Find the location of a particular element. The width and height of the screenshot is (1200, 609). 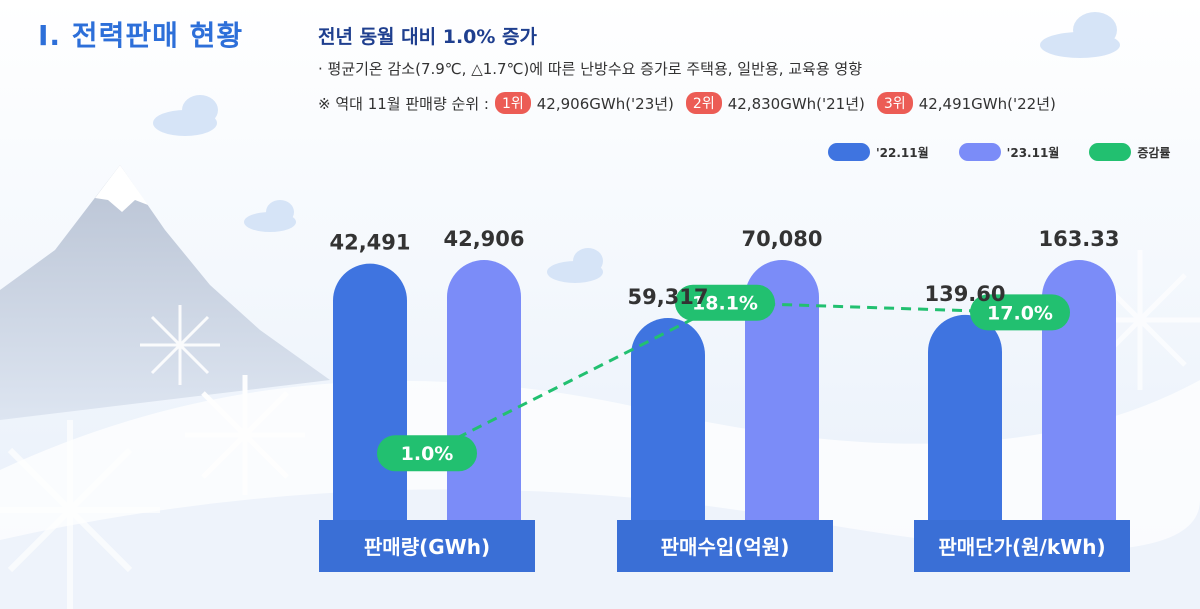

category-label: 판매량(GWh) is located at coordinates (427, 547).